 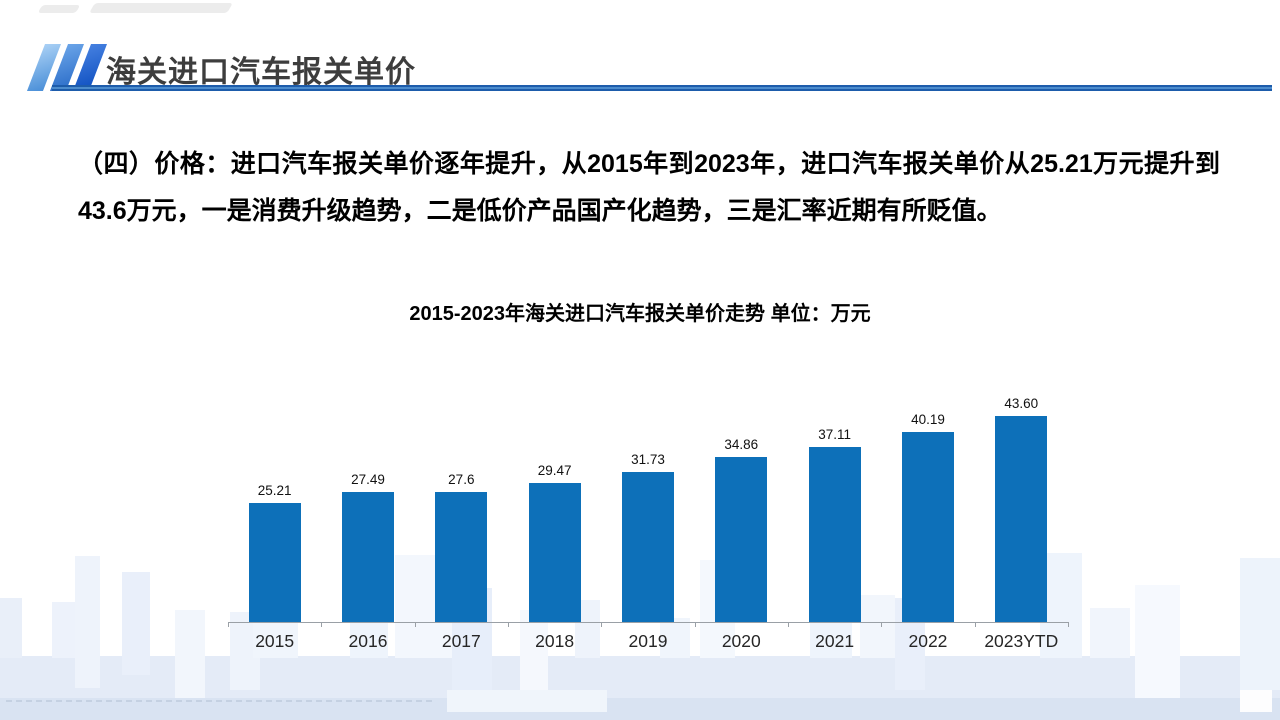 I want to click on bar-cell: 37.11, so click(x=834, y=506).